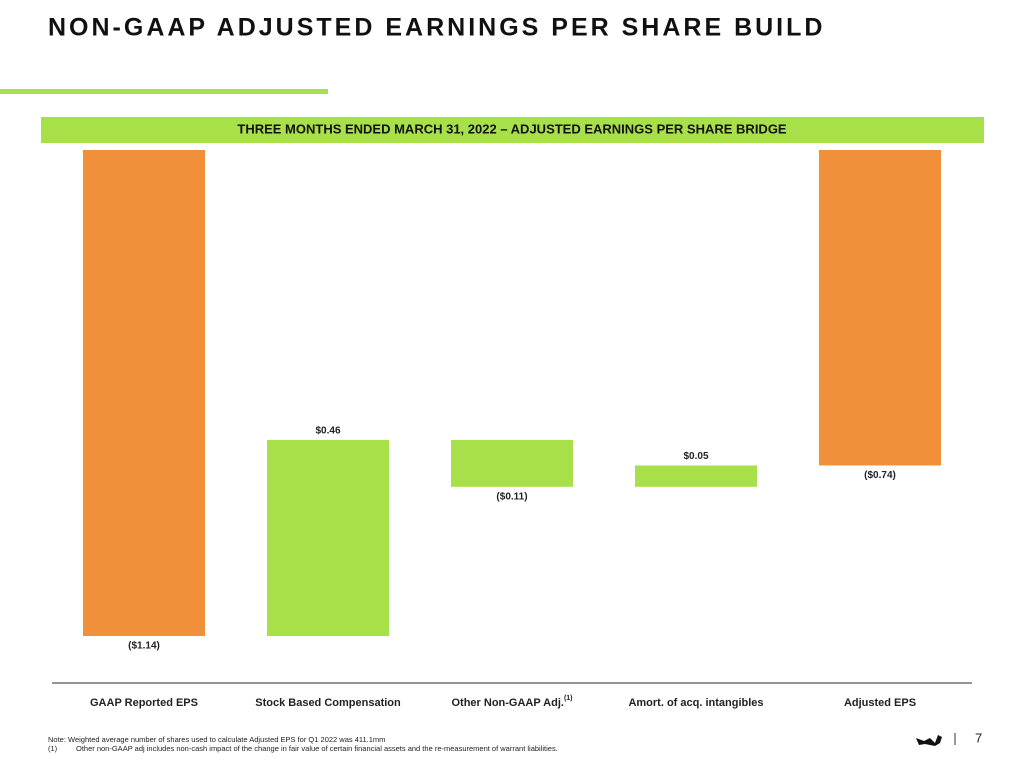  I want to click on category-name: Amort. of acq. intangibles, so click(695, 703).